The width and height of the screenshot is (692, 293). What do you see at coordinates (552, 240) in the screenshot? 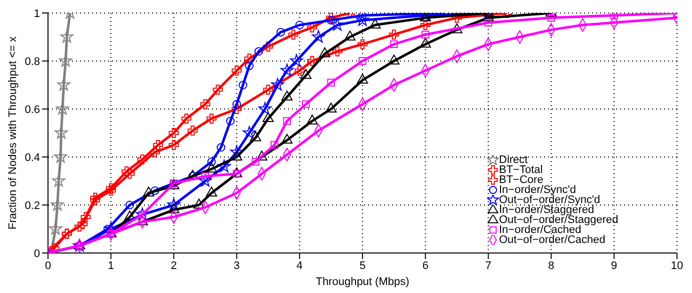
I see `legend-label: Out−of−order/Cached` at bounding box center [552, 240].